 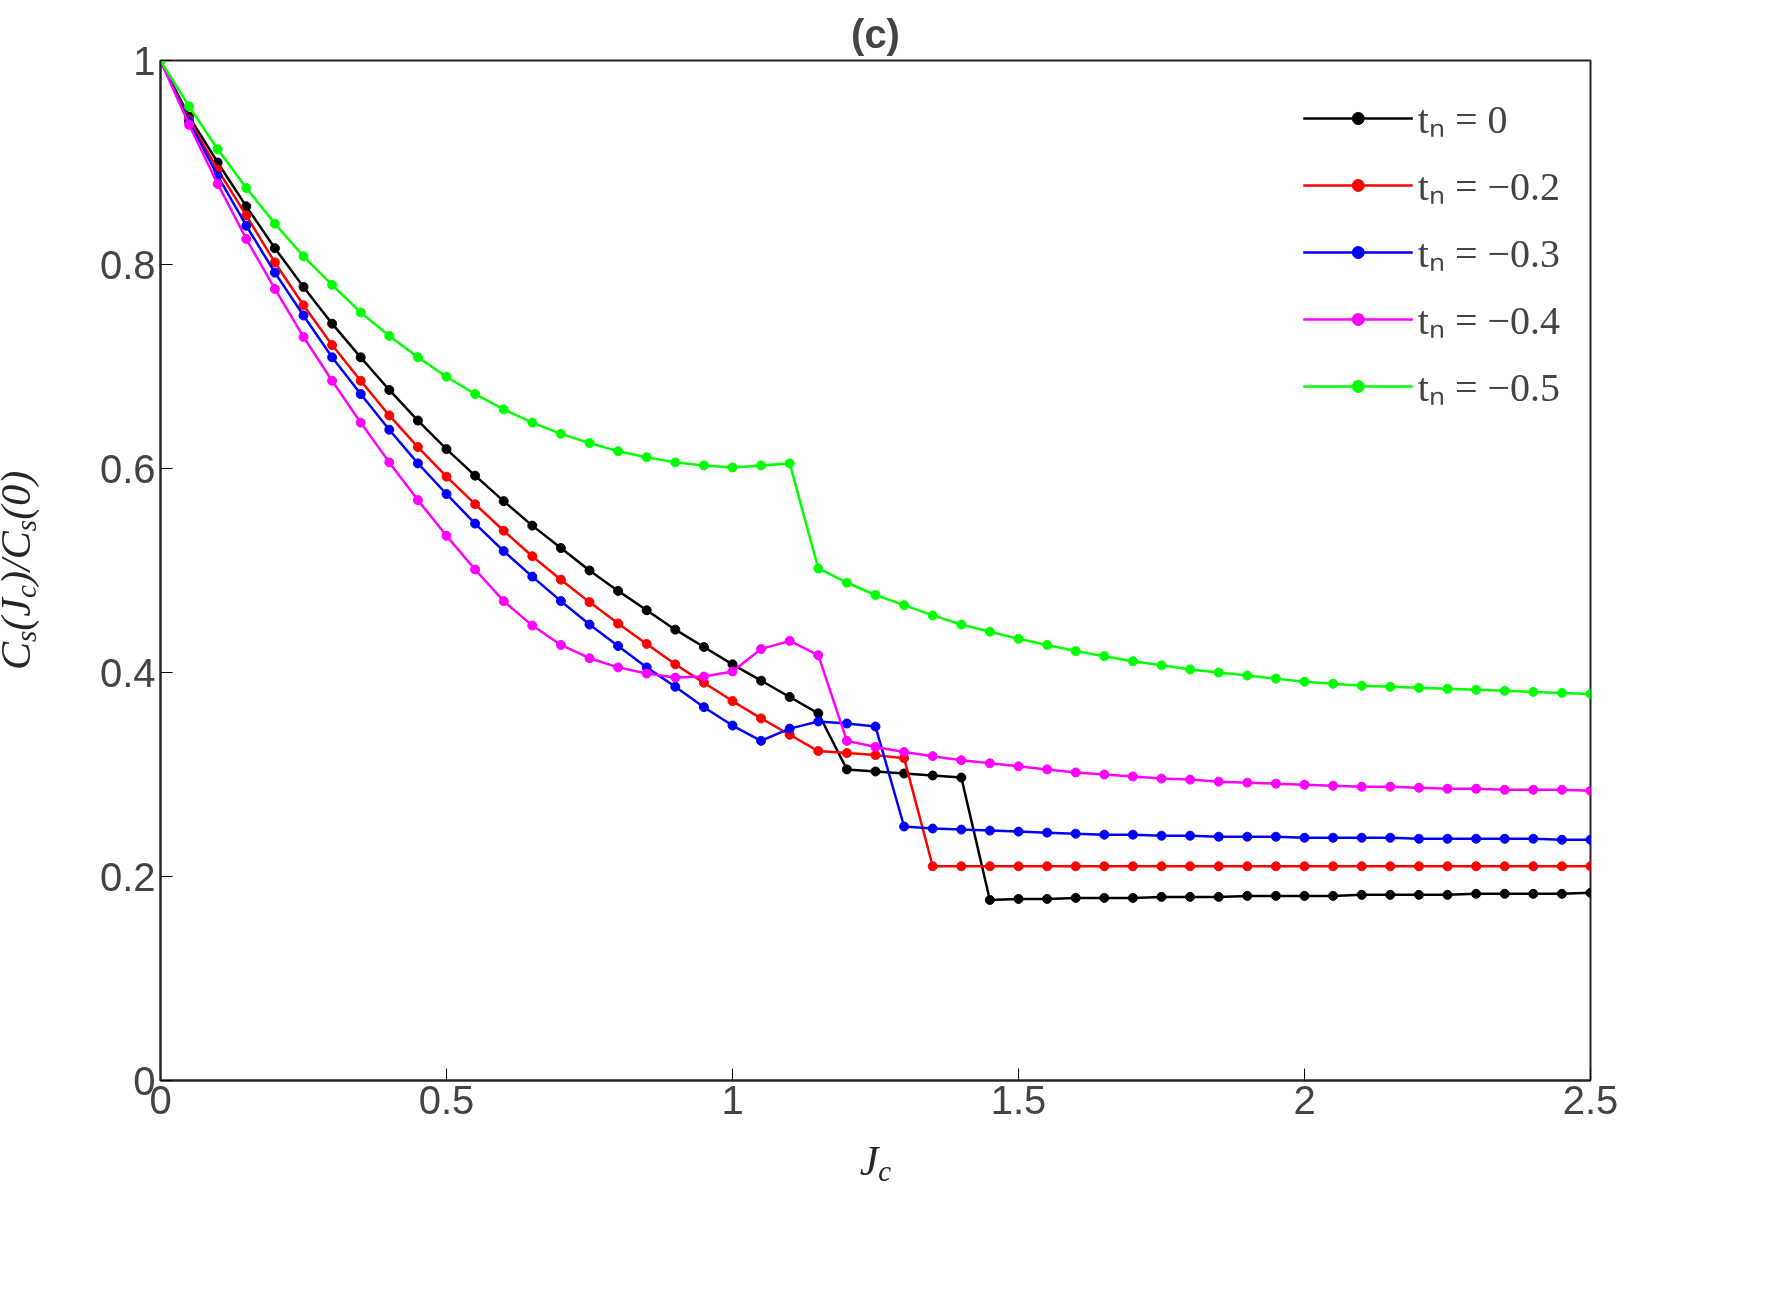 What do you see at coordinates (21, 570) in the screenshot?
I see `y-axis-title: Cs(Jc)/Cs(0)` at bounding box center [21, 570].